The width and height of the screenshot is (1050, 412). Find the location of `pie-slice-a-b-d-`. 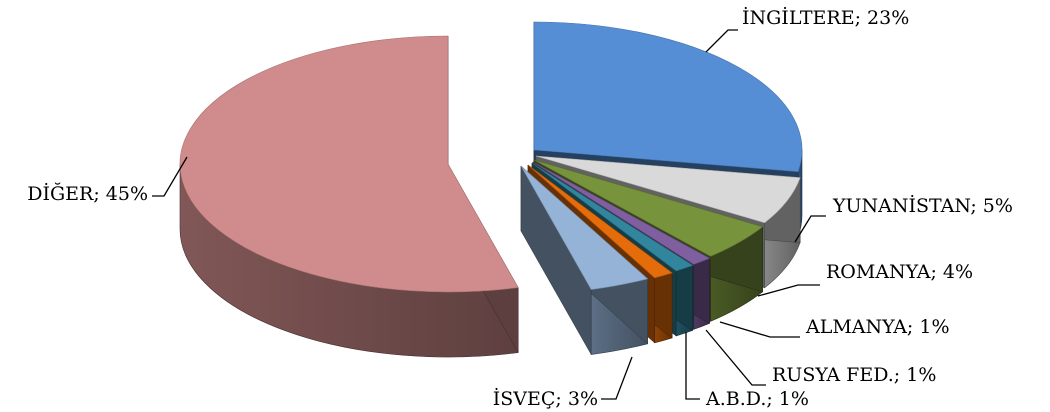

pie-slice-a-b-d- is located at coordinates (600, 221).